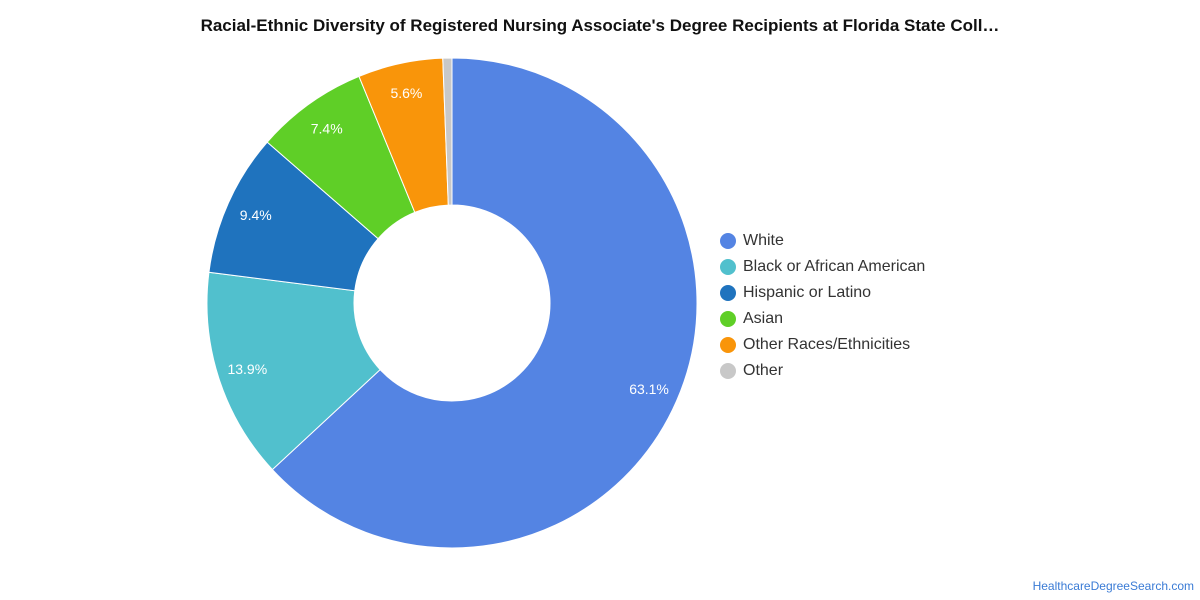  I want to click on legend-label: Other Races/Ethnicities, so click(827, 344).